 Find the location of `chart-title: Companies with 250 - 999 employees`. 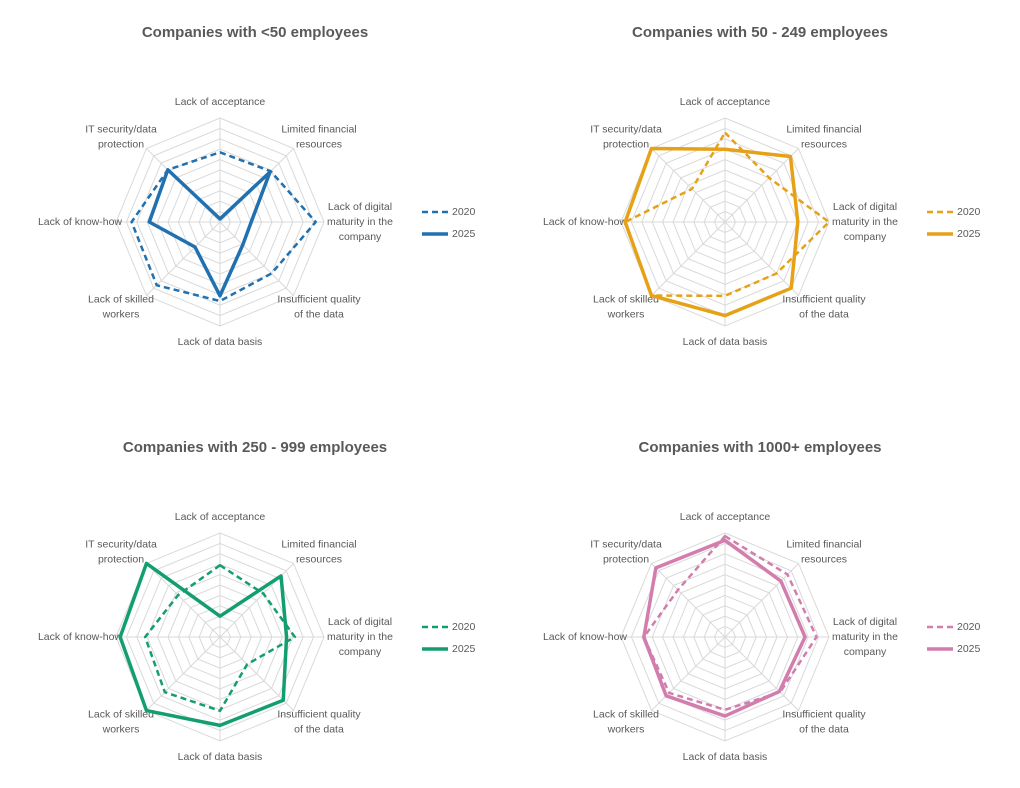

chart-title: Companies with 250 - 999 employees is located at coordinates (255, 447).